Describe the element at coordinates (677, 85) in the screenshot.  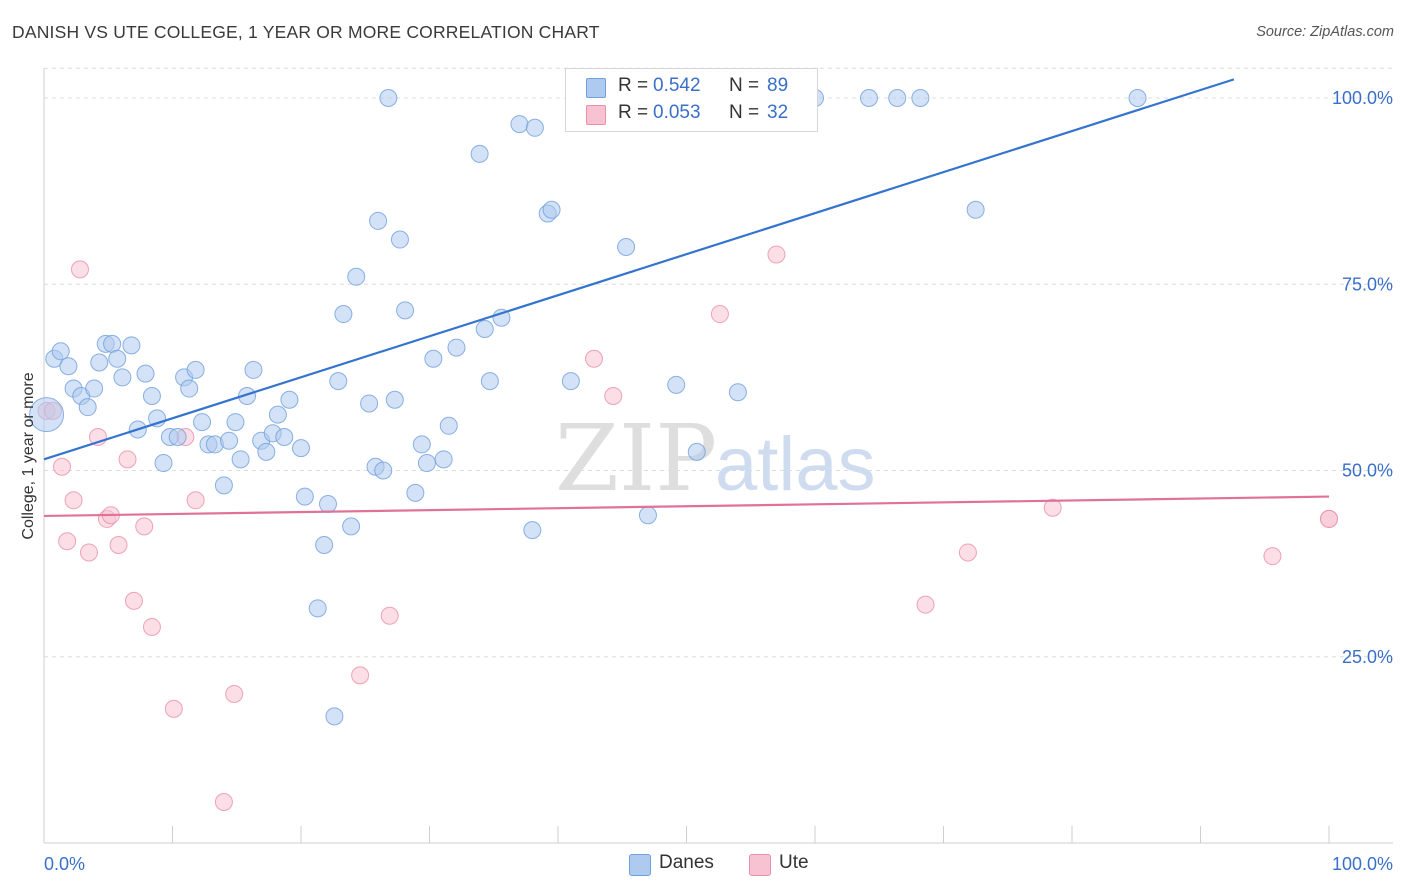
I see `legend-r-value: 0.542` at that location.